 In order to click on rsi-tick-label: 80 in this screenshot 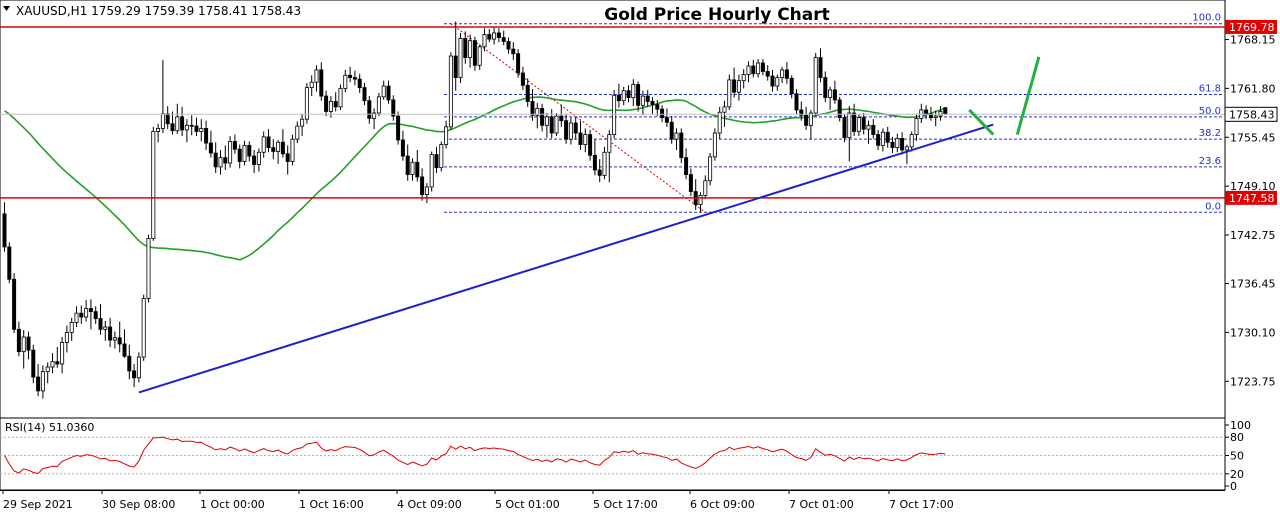, I will do `click(1237, 437)`.